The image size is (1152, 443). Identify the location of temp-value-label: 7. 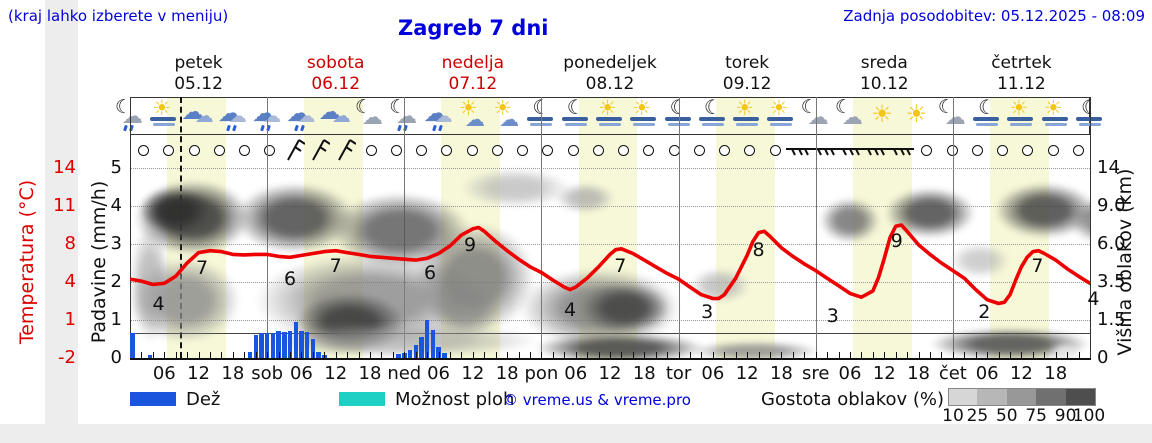
(202, 267).